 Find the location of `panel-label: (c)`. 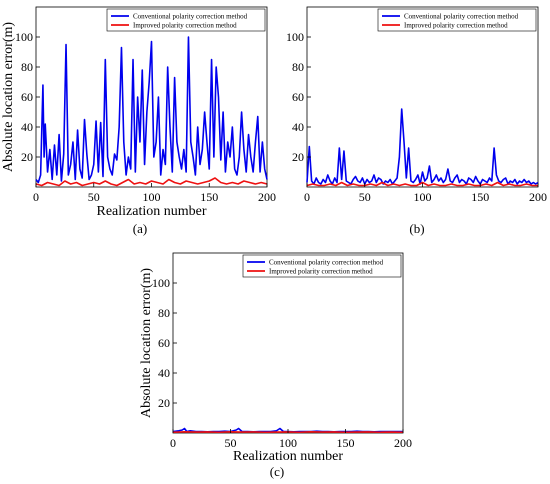

panel-label: (c) is located at coordinates (277, 471).